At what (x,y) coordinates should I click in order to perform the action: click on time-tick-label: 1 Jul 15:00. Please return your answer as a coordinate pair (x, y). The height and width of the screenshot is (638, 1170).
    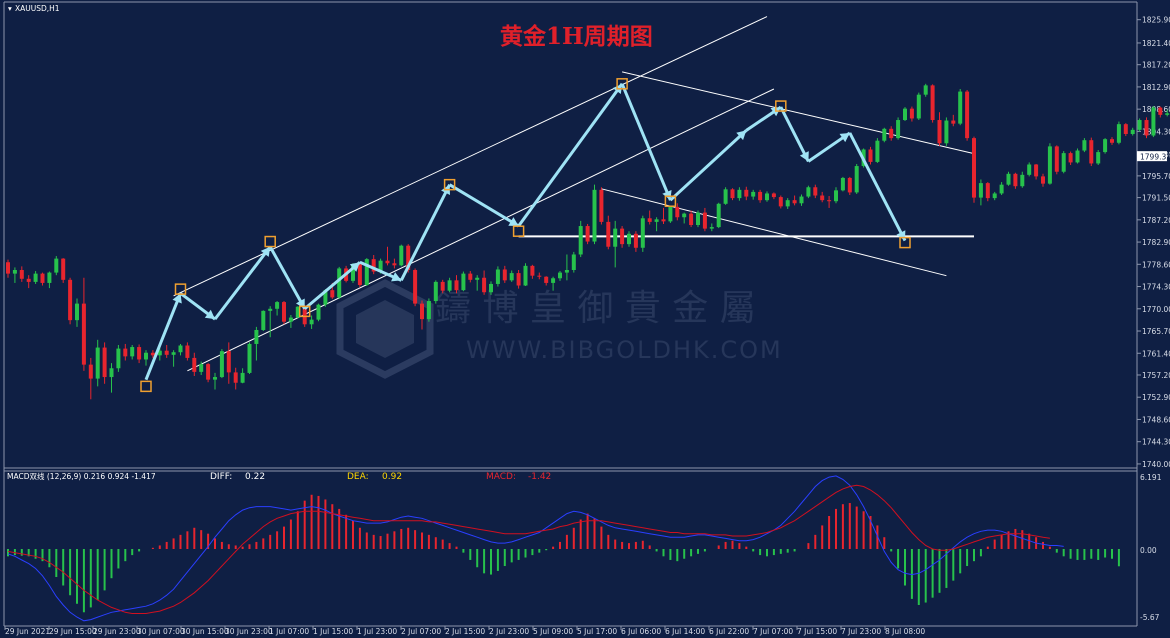
    Looking at the image, I should click on (333, 631).